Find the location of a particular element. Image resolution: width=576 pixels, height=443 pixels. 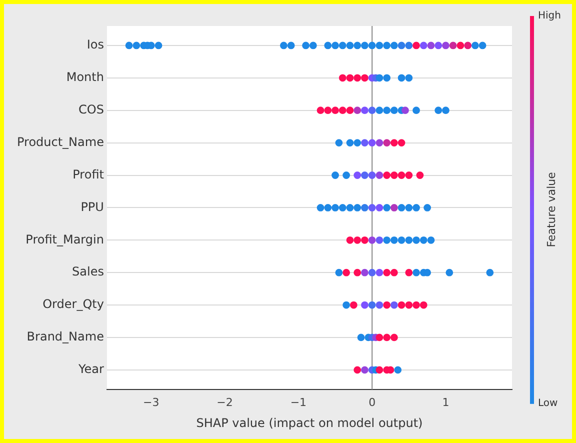

y-tick-label: Product_Name is located at coordinates (60, 141).